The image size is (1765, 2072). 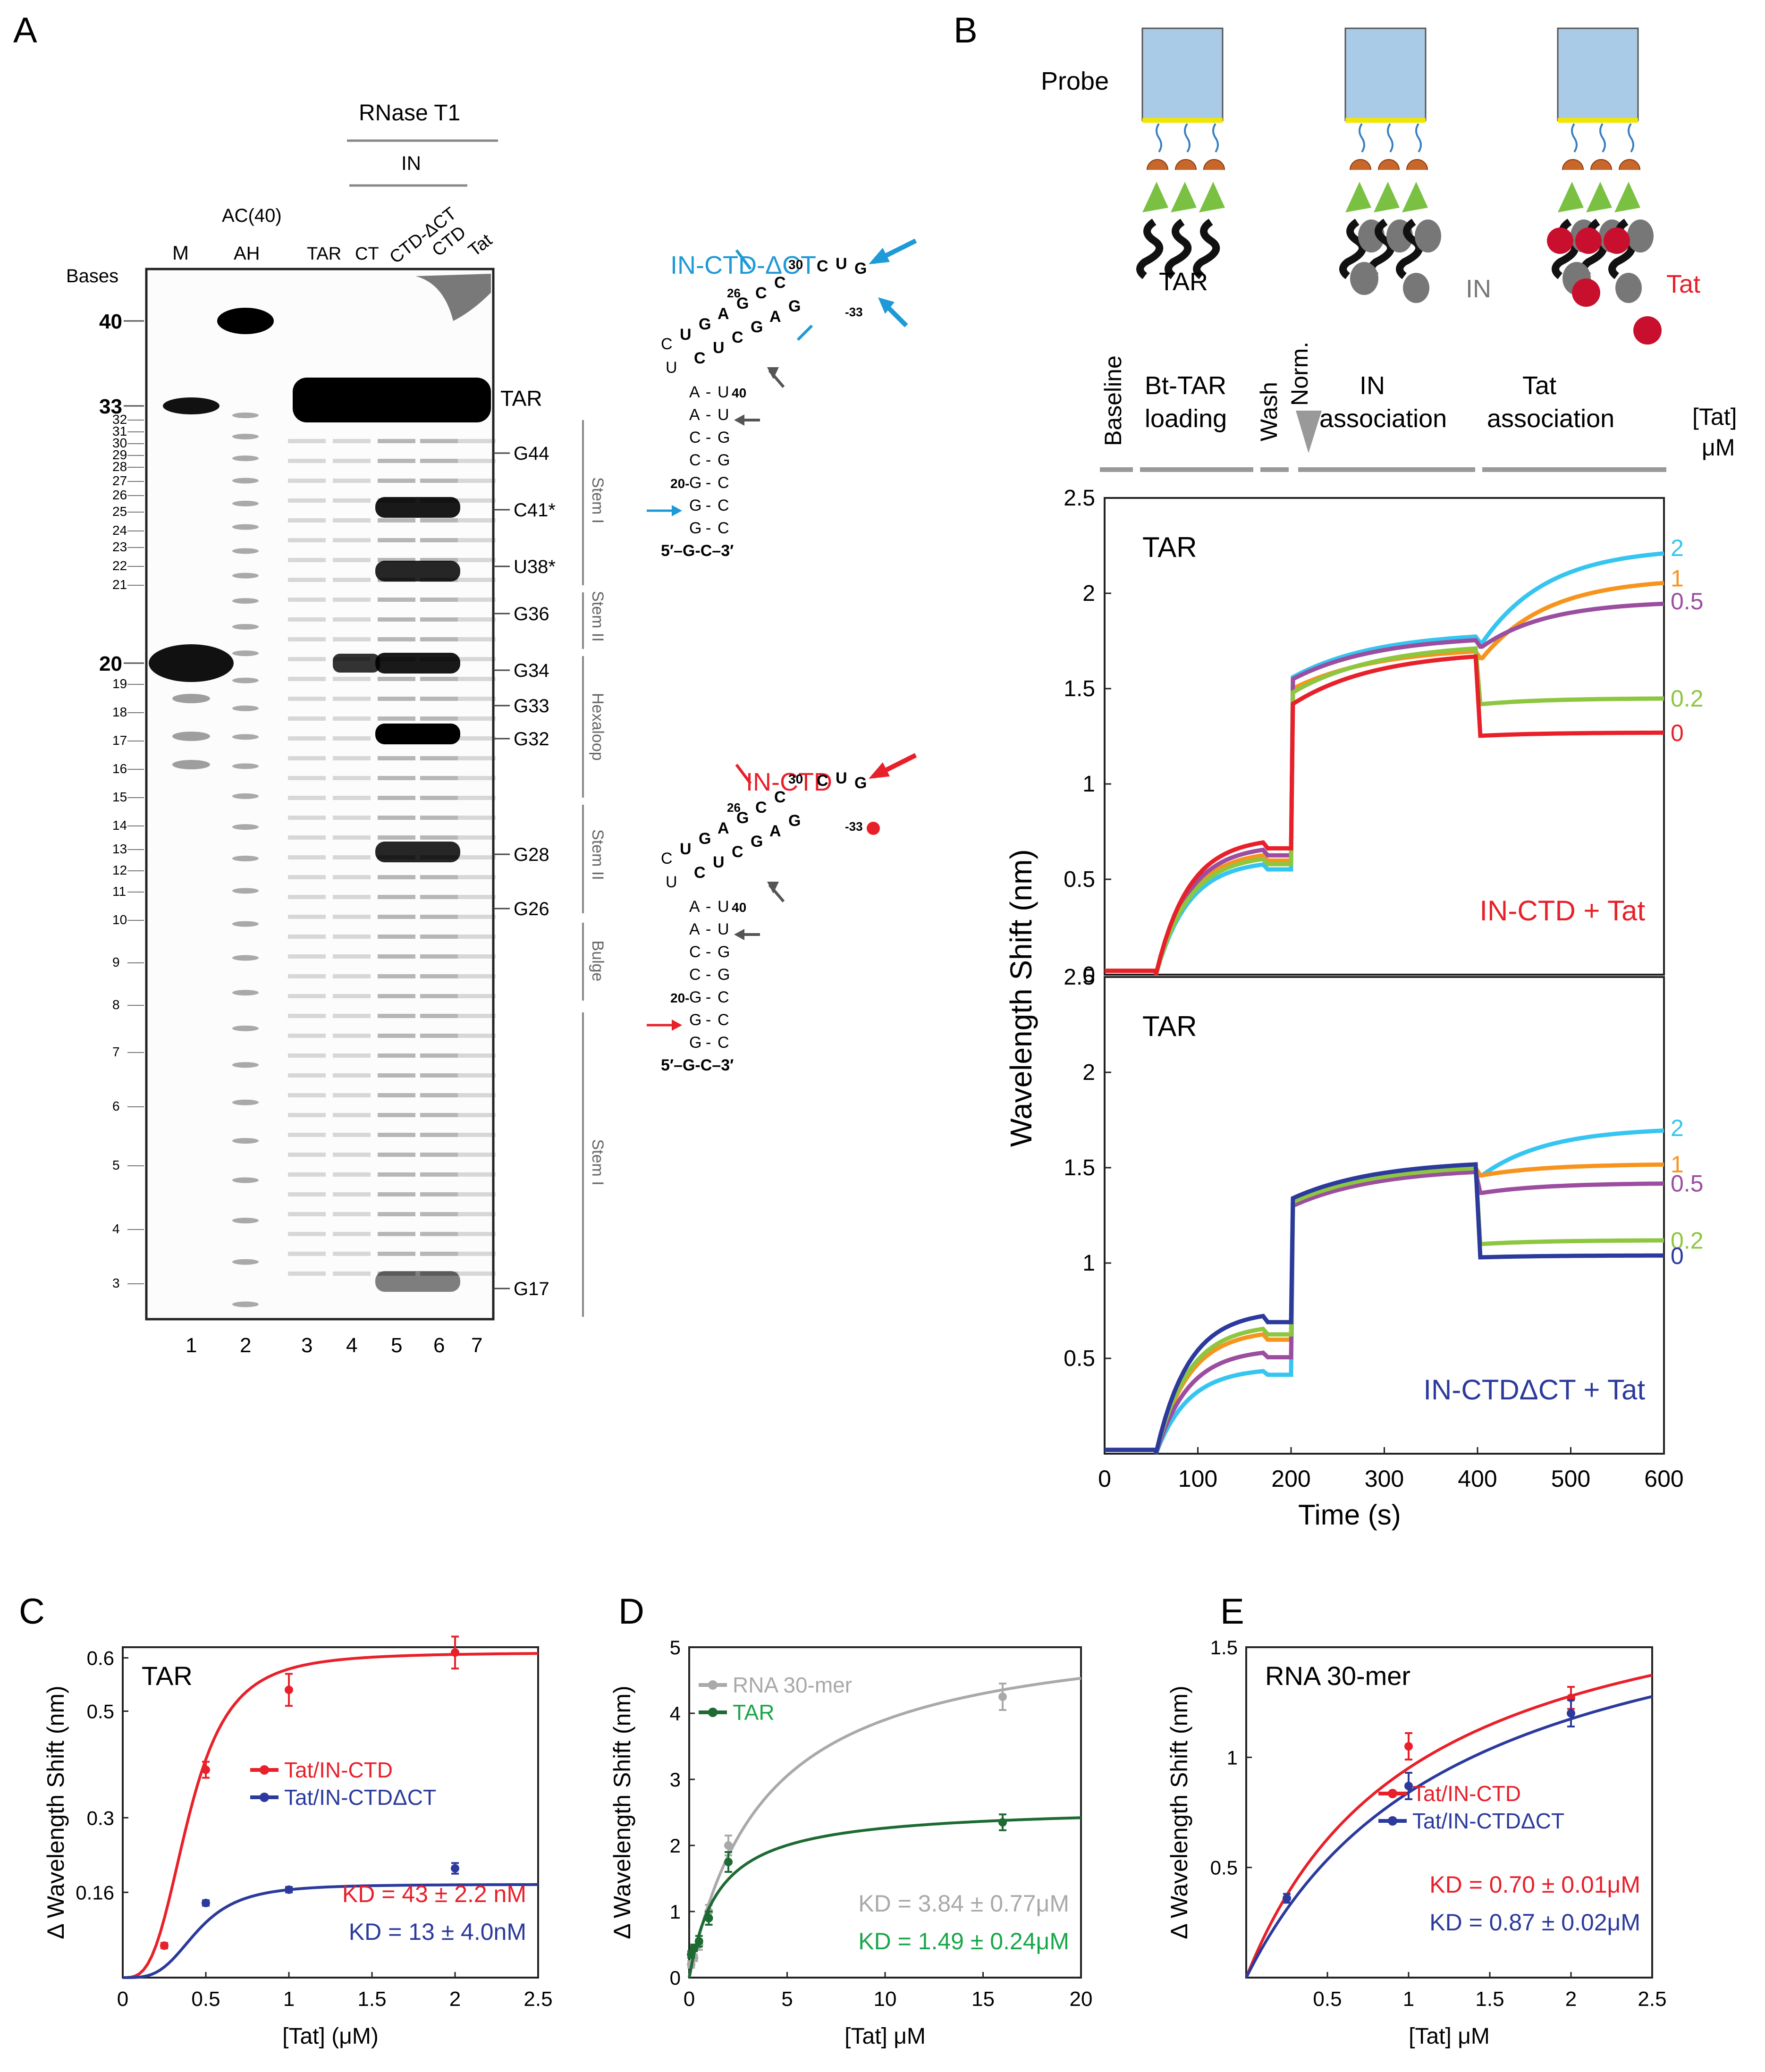 What do you see at coordinates (119, 683) in the screenshot?
I see `ladder-minor-label: 19` at bounding box center [119, 683].